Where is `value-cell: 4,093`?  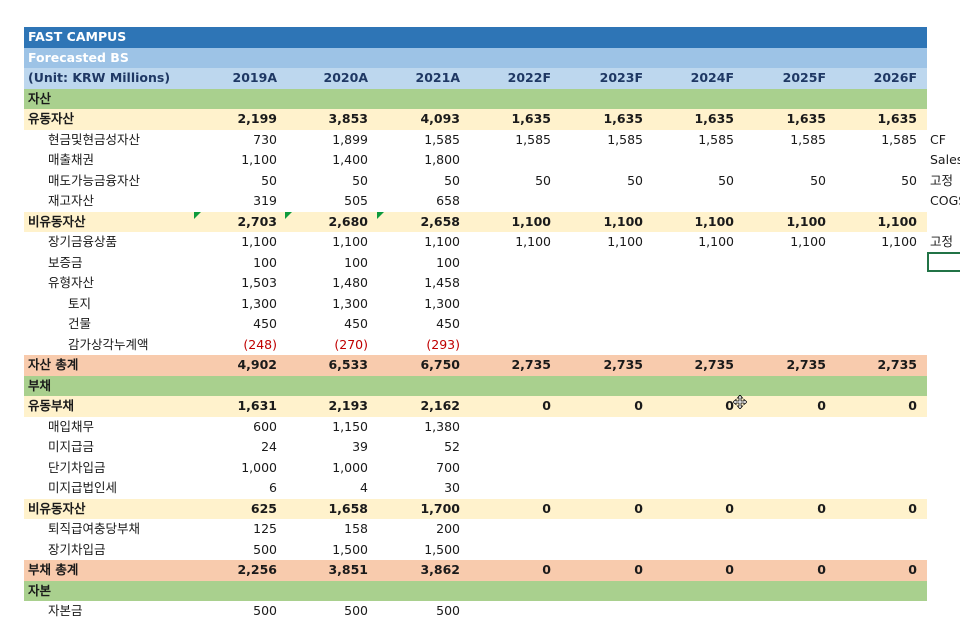
value-cell: 4,093 is located at coordinates (440, 118).